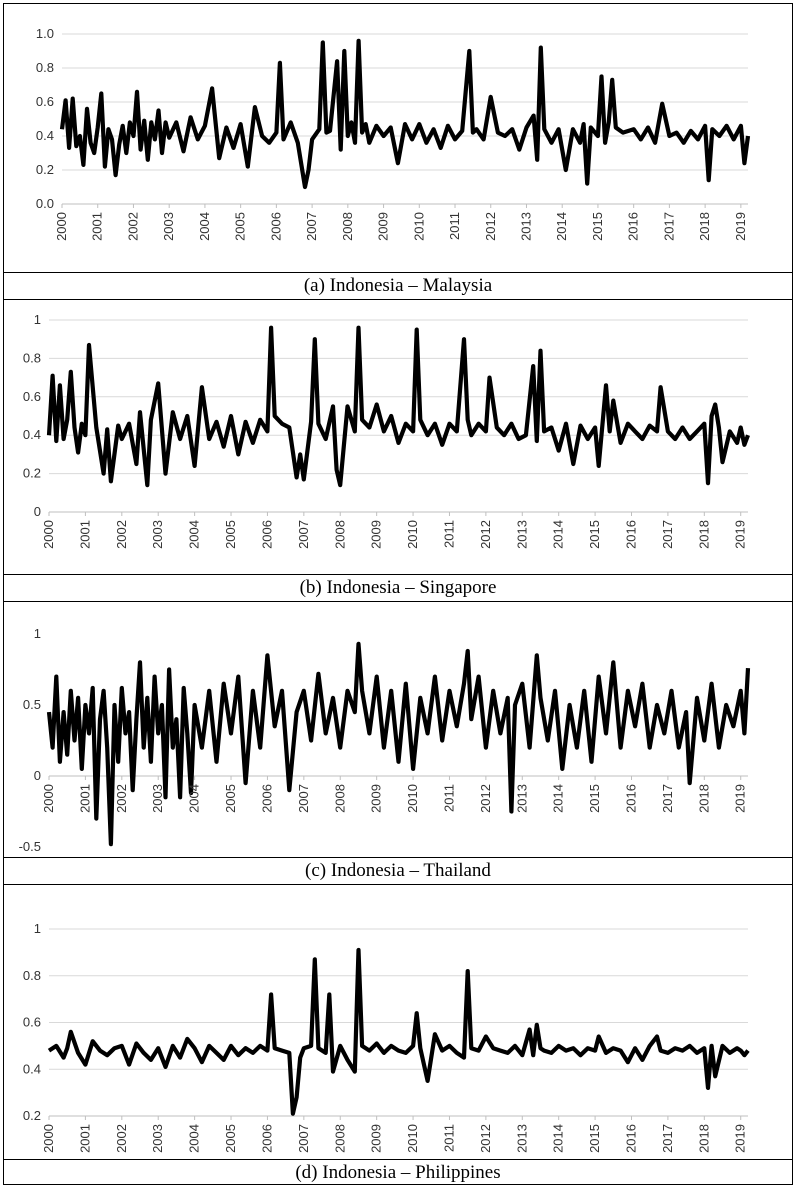 The image size is (798, 1191). Describe the element at coordinates (32, 704) in the screenshot. I see `y-tick-label: 0.5` at that location.